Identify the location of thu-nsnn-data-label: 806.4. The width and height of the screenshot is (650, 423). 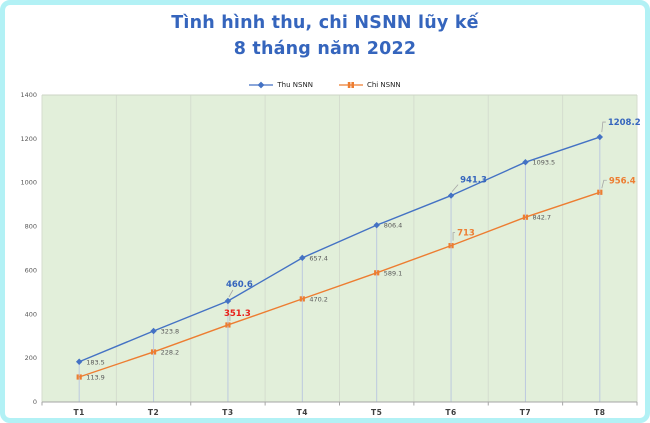
(393, 226).